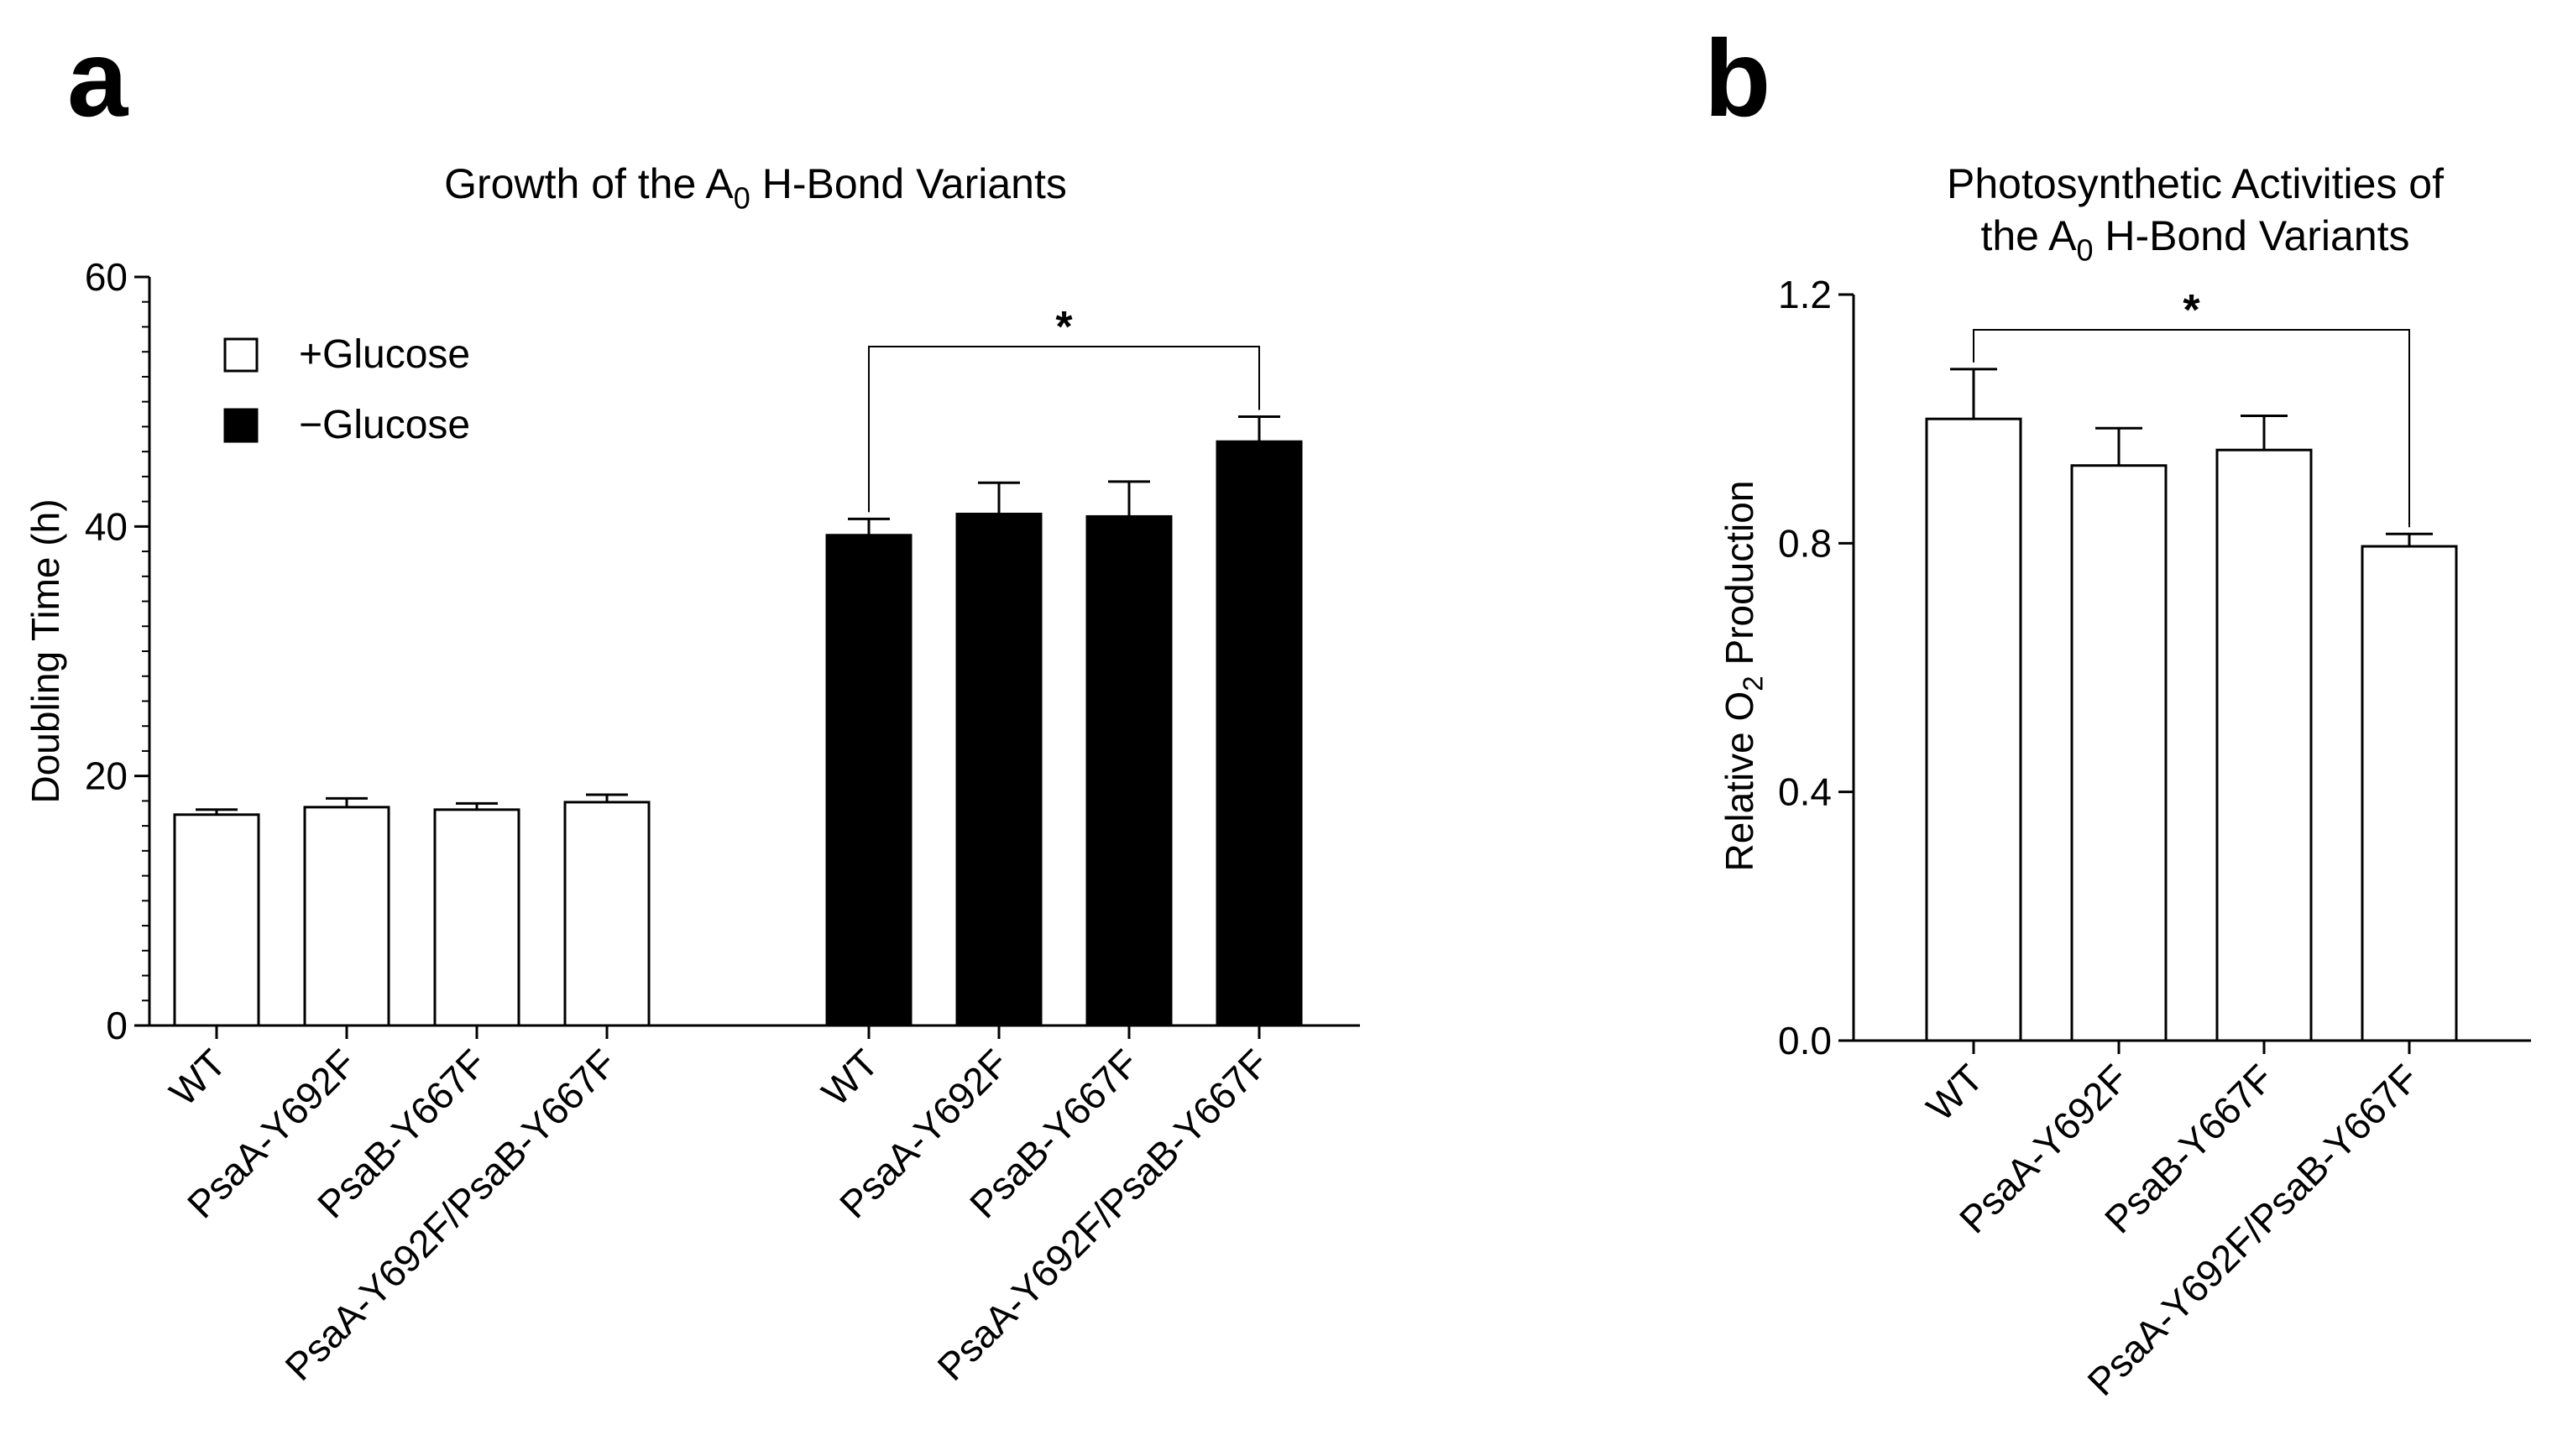 This screenshot has width=2552, height=1456. I want to click on y-tick-label: 0.8, so click(1805, 543).